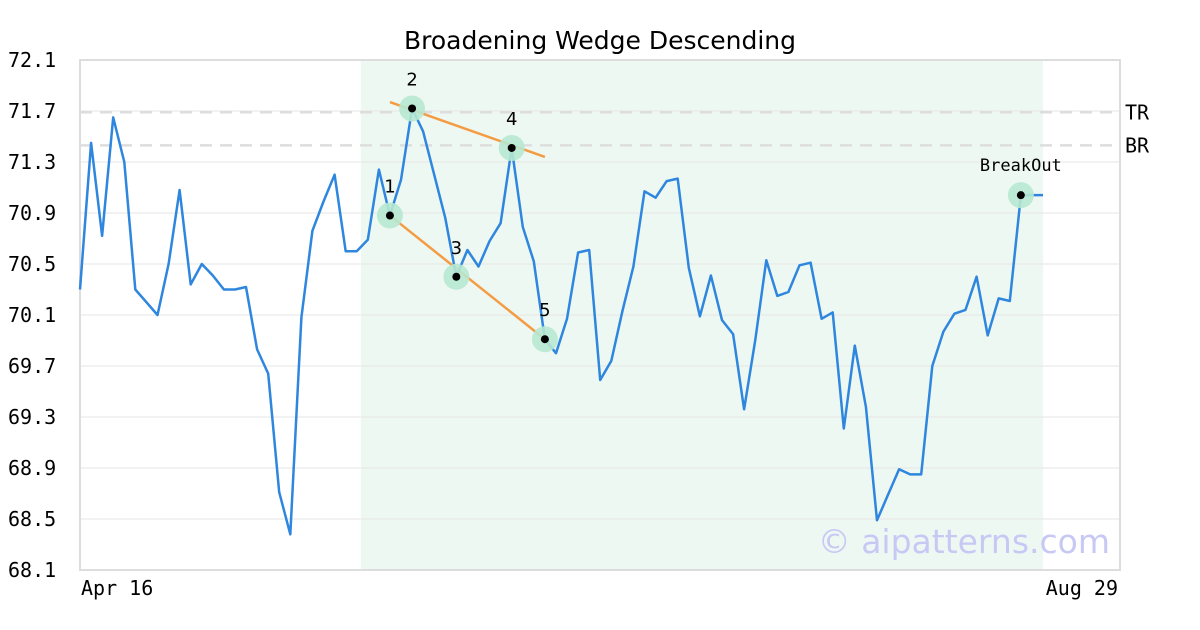  Describe the element at coordinates (964, 541) in the screenshot. I see `watermark: © aipatterns.com` at that location.